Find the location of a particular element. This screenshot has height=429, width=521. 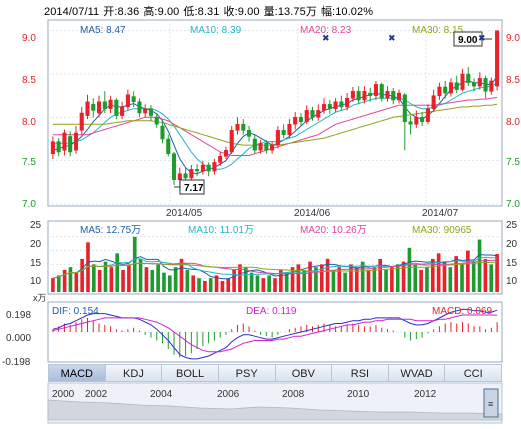

volume-ytick-right: 15 is located at coordinates (512, 263).